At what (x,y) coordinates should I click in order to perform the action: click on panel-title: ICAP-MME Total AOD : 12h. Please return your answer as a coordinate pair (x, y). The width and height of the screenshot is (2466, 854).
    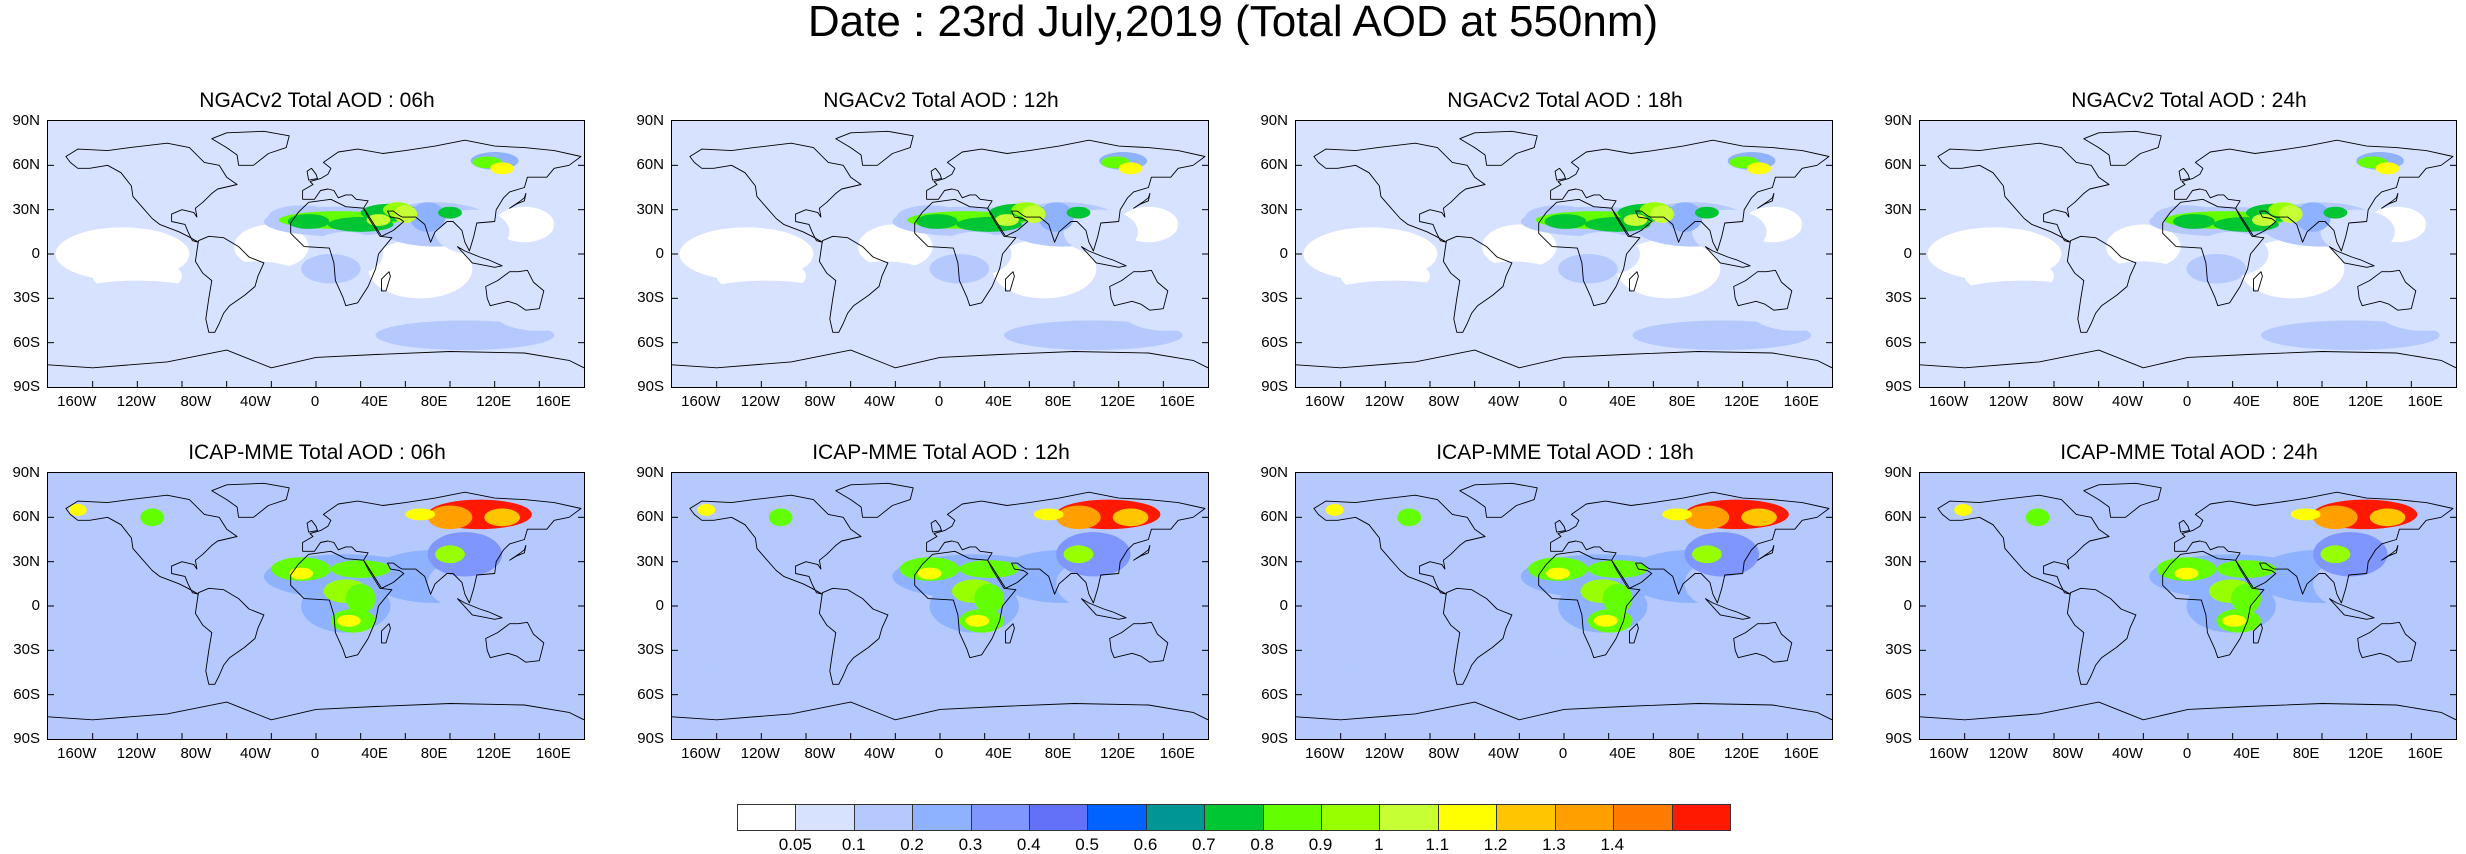
    Looking at the image, I should click on (941, 452).